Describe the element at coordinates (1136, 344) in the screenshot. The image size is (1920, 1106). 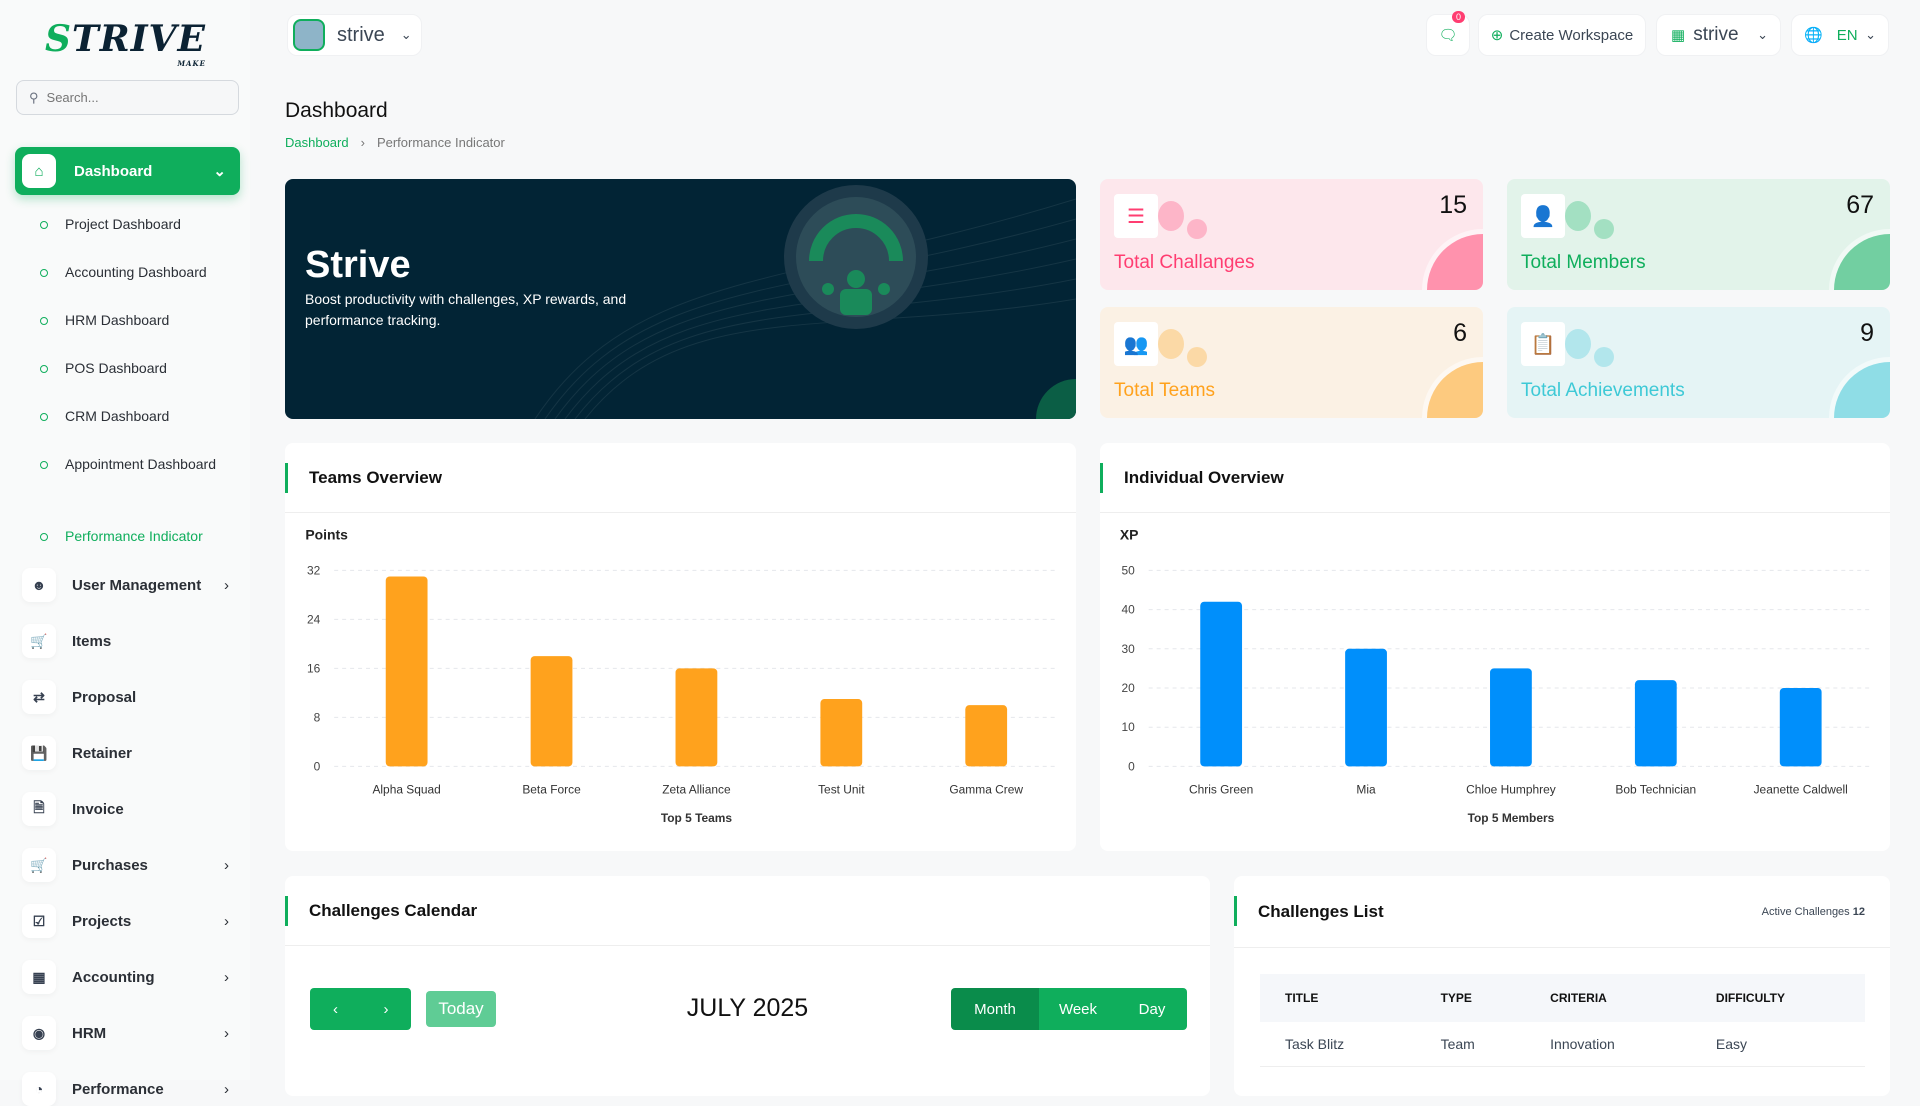
I see `team-icon: 👥` at that location.